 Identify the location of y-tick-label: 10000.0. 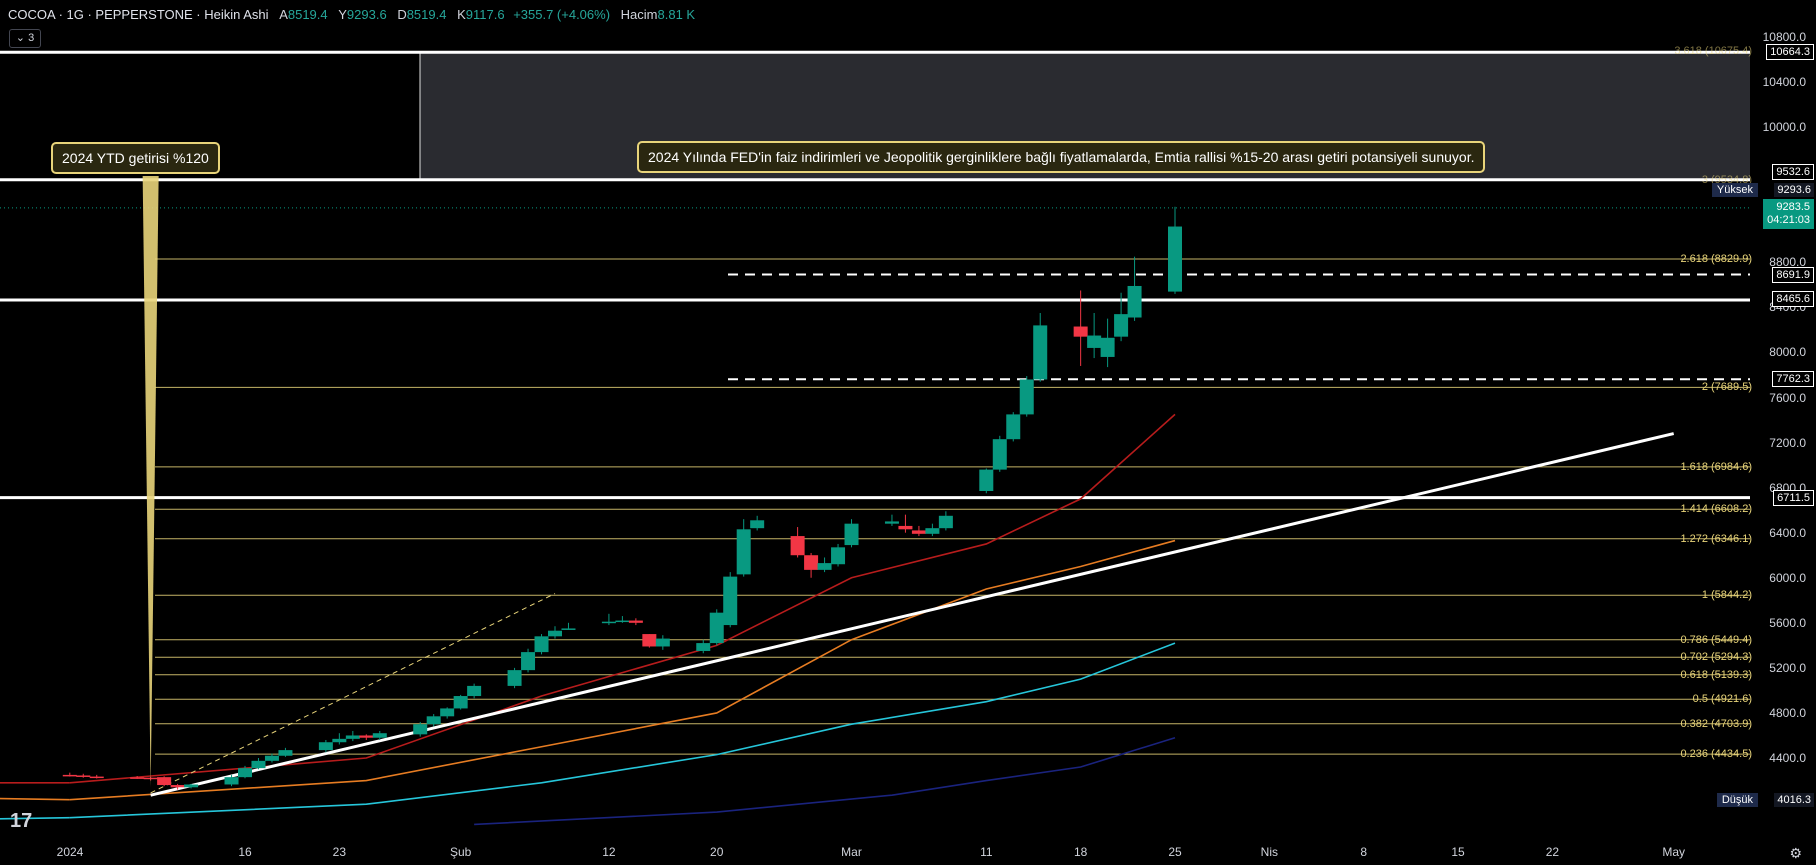
(1784, 127).